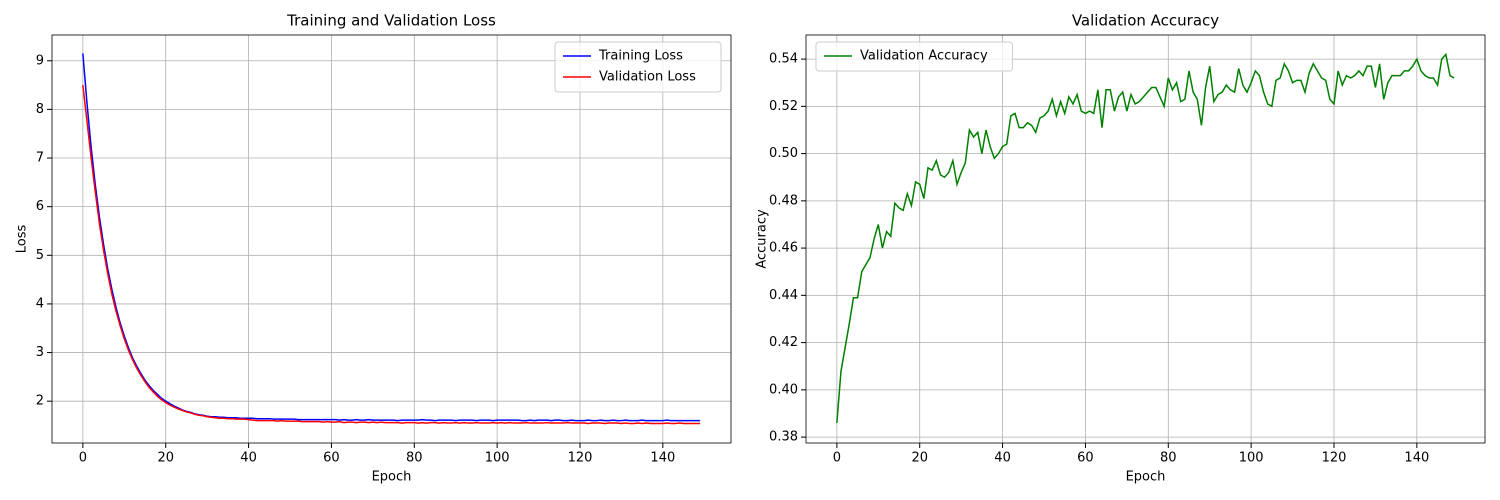 This screenshot has height=500, width=1500. Describe the element at coordinates (783, 59) in the screenshot. I see `y-tick-label: 0.54` at that location.